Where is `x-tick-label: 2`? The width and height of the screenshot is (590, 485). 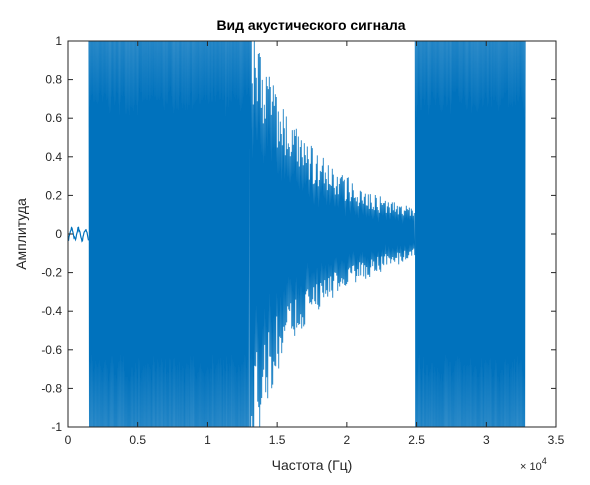
x-tick-label: 2 is located at coordinates (347, 440).